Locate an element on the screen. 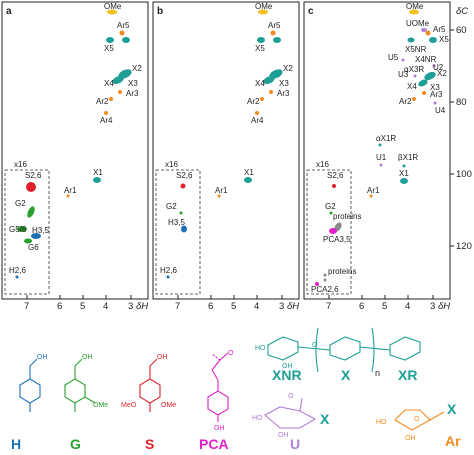  peak-label: U2 is located at coordinates (438, 67).